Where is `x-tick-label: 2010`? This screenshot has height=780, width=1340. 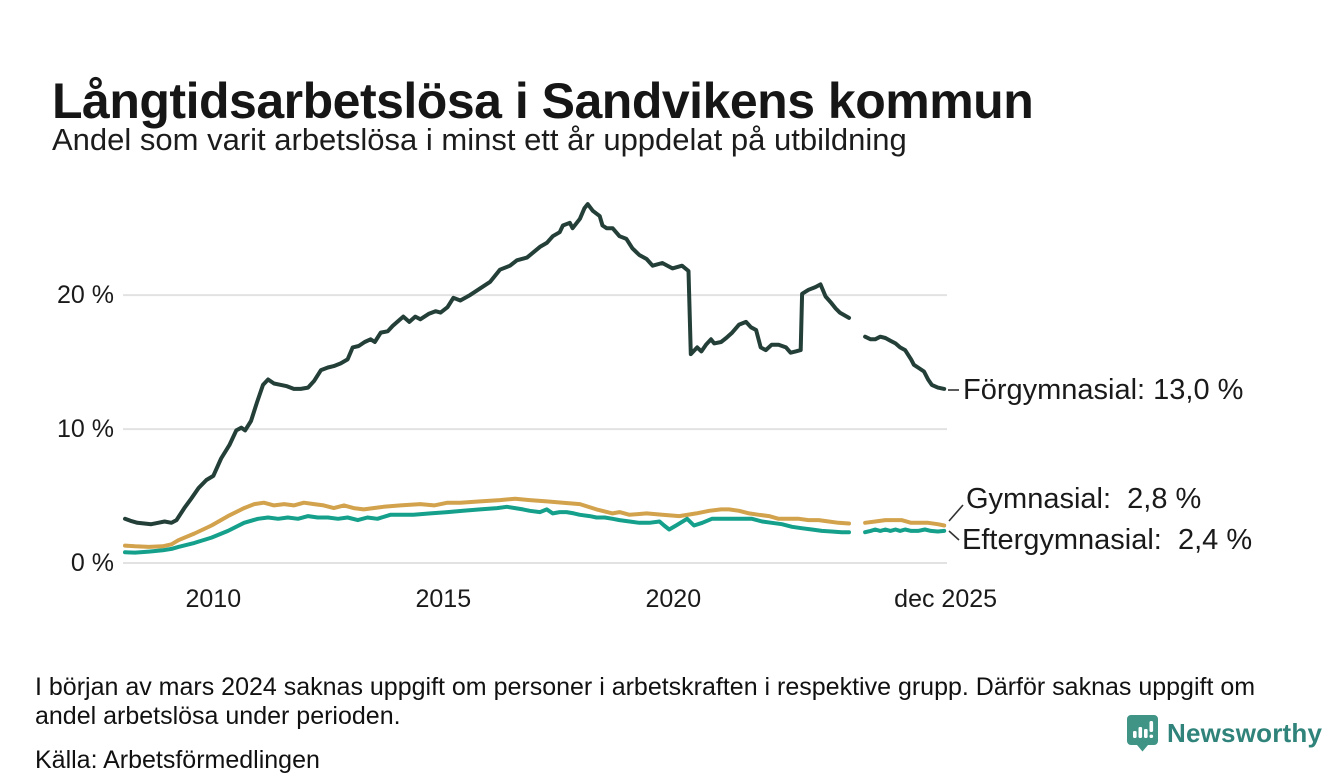
x-tick-label: 2010 is located at coordinates (213, 599).